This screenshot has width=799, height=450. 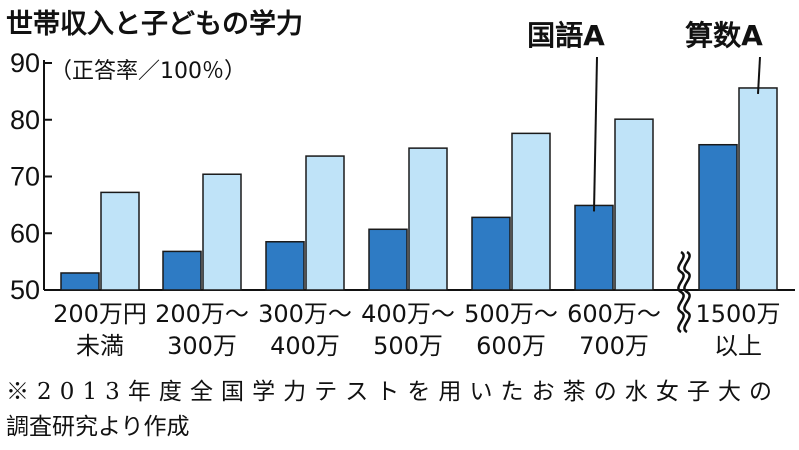 What do you see at coordinates (25, 63) in the screenshot?
I see `y-tick-label: 90` at bounding box center [25, 63].